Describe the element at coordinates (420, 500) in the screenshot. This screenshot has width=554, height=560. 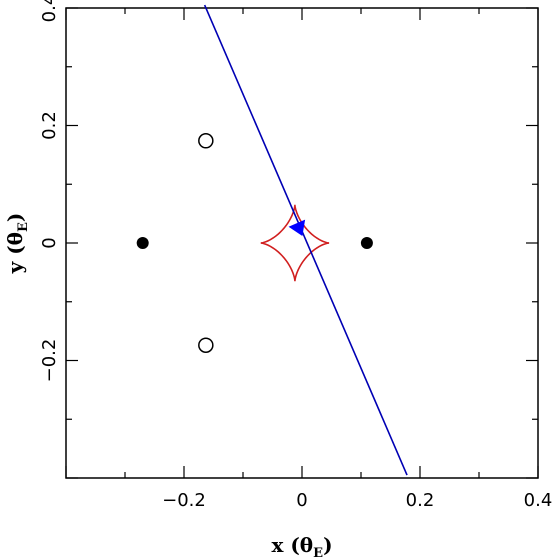
I see `x-tick-label: 0.2` at that location.